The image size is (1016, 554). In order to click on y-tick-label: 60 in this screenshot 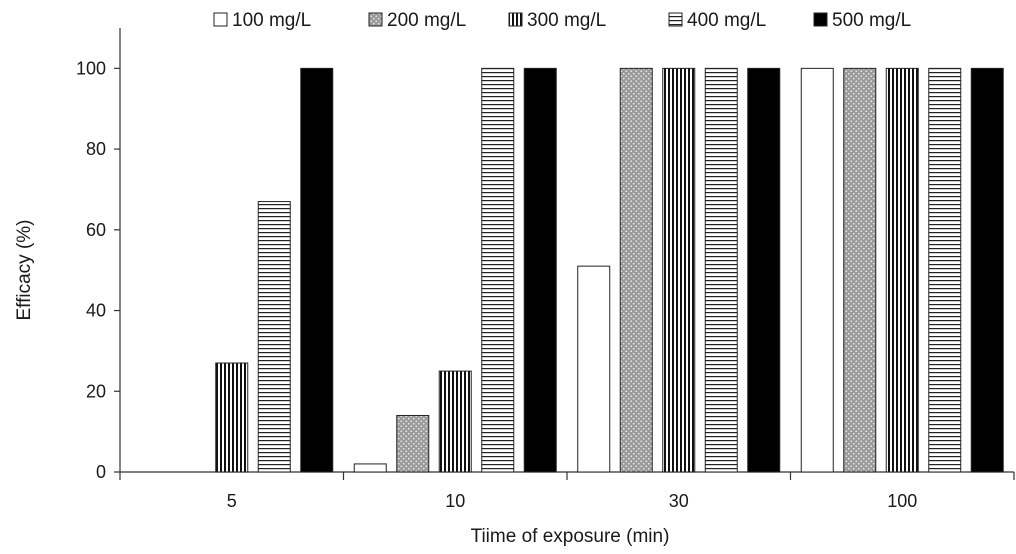, I will do `click(96, 230)`.